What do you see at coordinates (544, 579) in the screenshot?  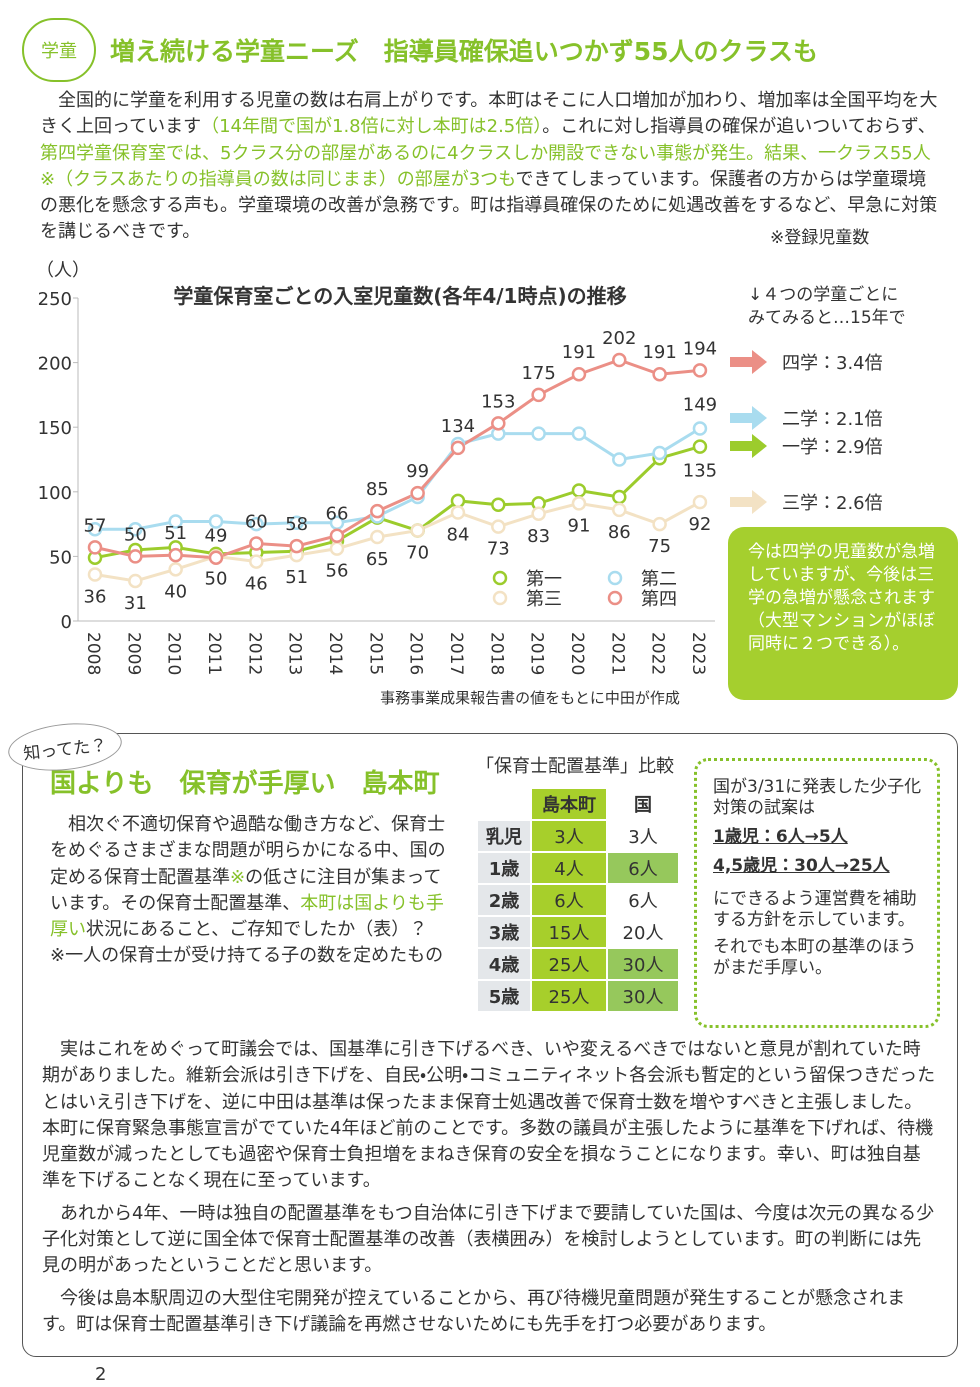 I see `legend-label: 第一` at bounding box center [544, 579].